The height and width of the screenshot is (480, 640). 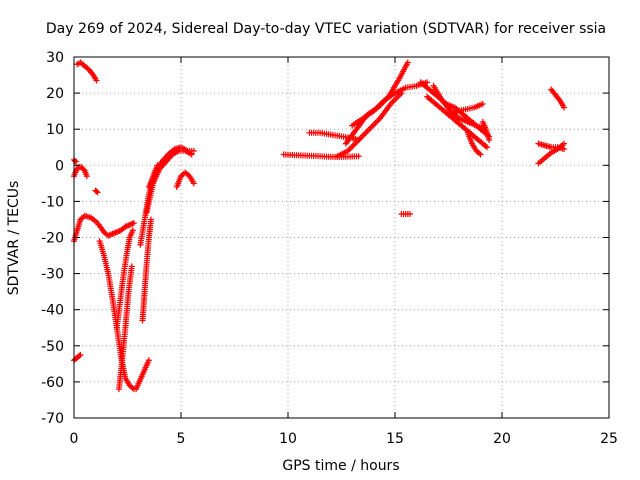 What do you see at coordinates (52, 383) in the screenshot?
I see `y-tick-label: -60` at bounding box center [52, 383].